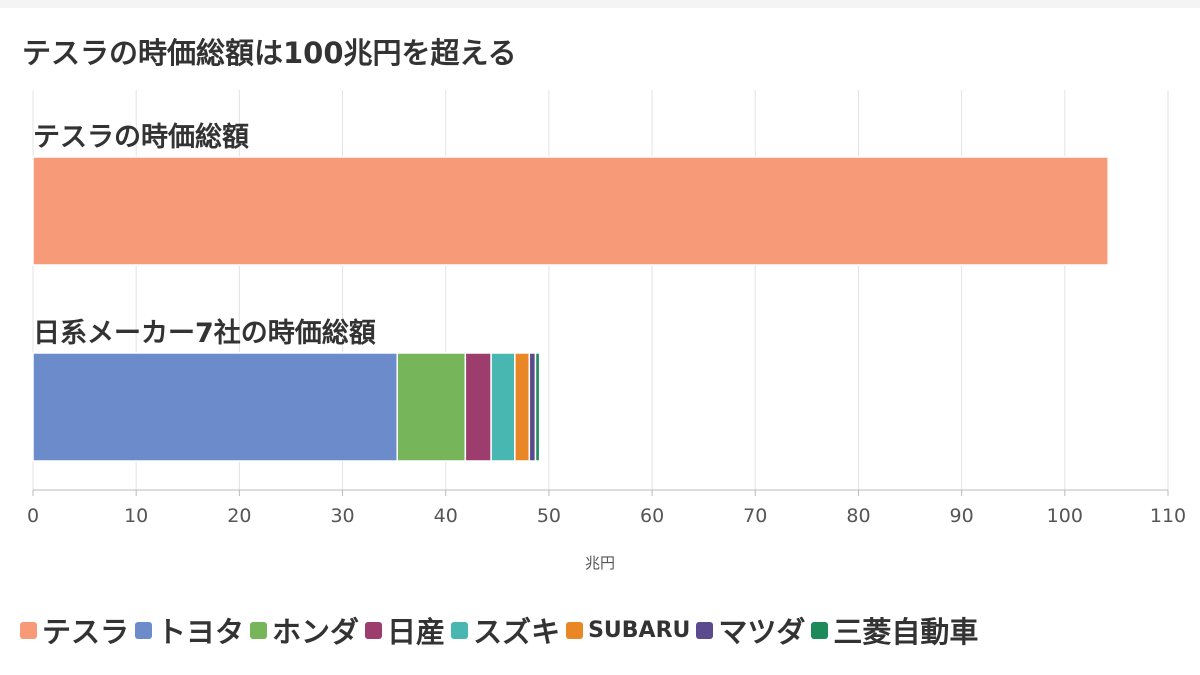  I want to click on legend-item: ホンダ, so click(307, 630).